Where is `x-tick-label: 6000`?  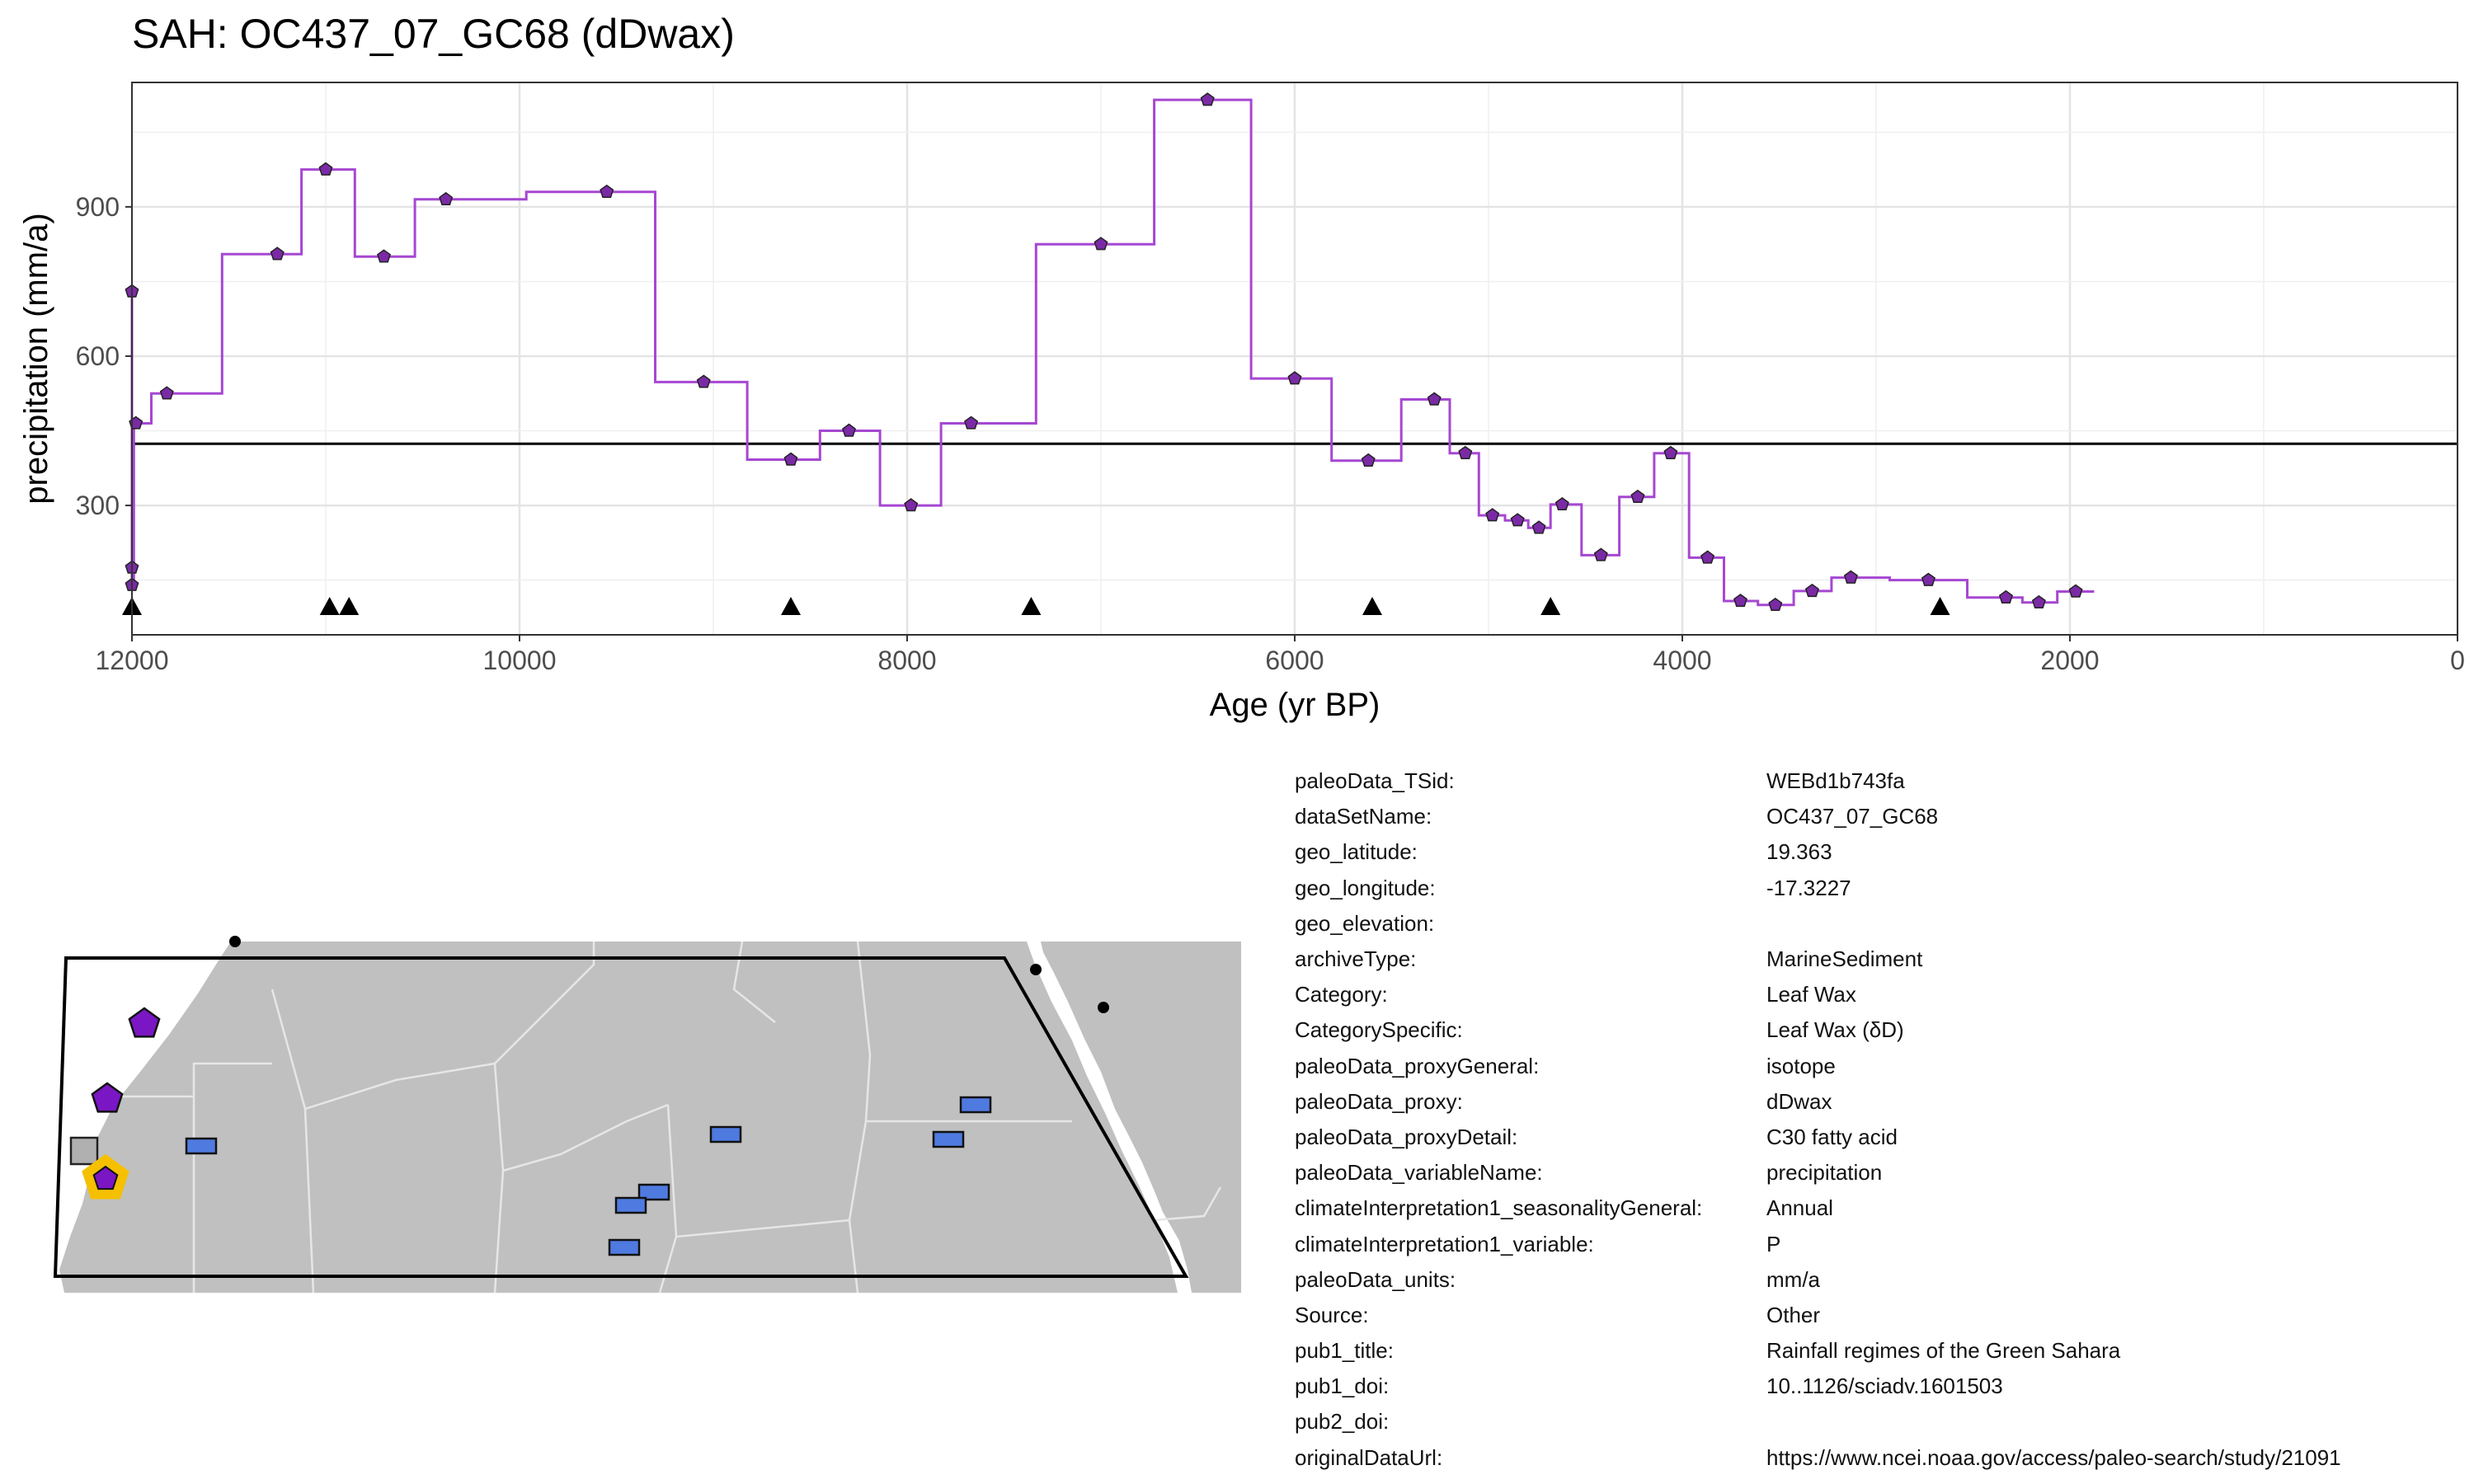 x-tick-label: 6000 is located at coordinates (1294, 660).